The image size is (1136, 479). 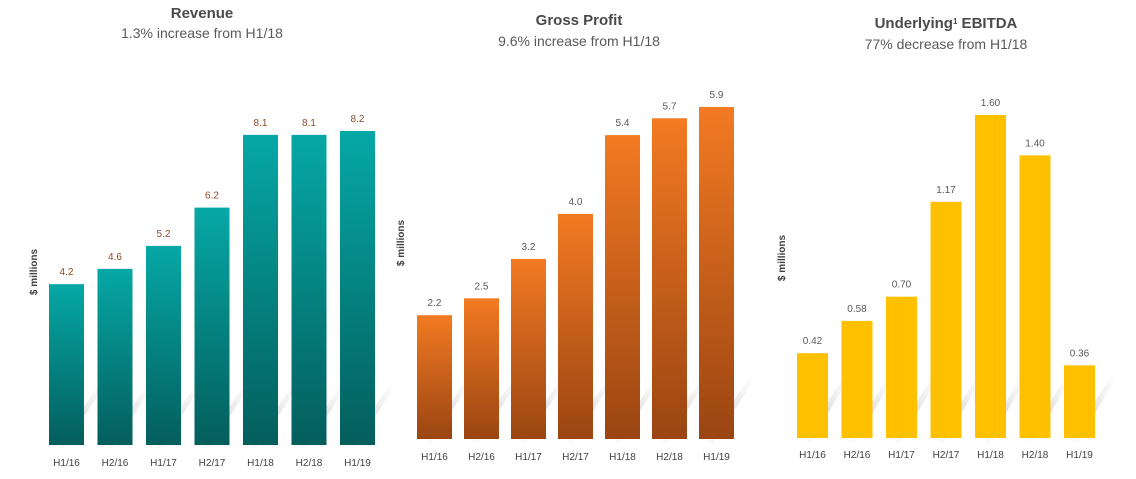 I want to click on data-label: 0.36, so click(x=1080, y=353).